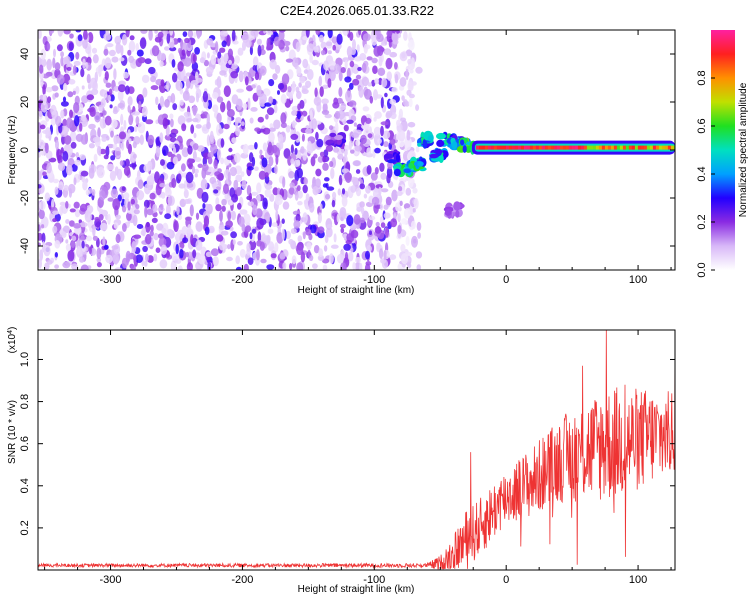 The height and width of the screenshot is (600, 750). Describe the element at coordinates (25, 150) in the screenshot. I see `spectrogram-ytick-label: 0` at that location.